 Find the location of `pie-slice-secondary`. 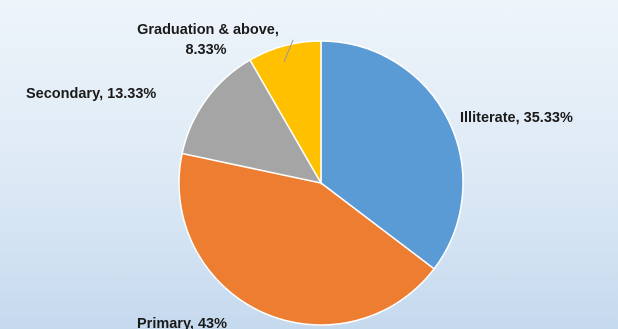

pie-slice-secondary is located at coordinates (252, 121).